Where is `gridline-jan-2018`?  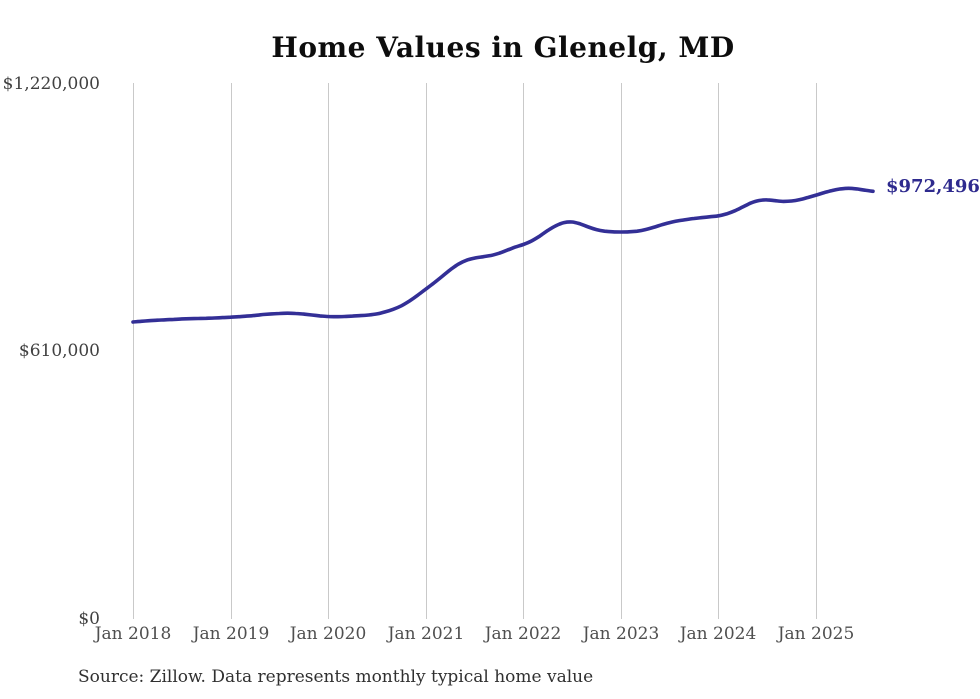
gridline-jan-2018 is located at coordinates (133, 351).